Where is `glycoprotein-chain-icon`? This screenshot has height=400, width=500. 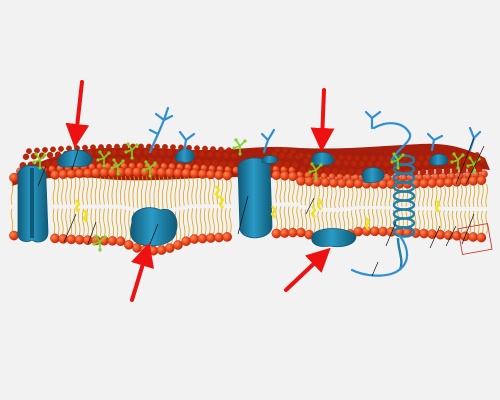
glycoprotein-chain-icon is located at coordinates (373, 120).